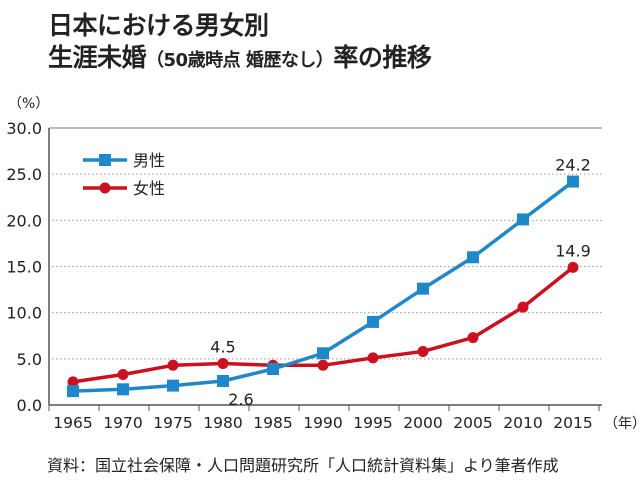 This screenshot has width=639, height=481. What do you see at coordinates (97, 57) in the screenshot?
I see `title-main: 生涯未婚` at bounding box center [97, 57].